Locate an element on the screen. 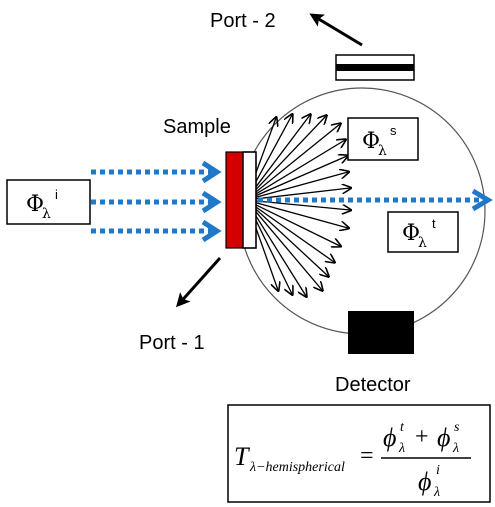 This screenshot has height=507, width=495. incident-flux-box: Φ λ i is located at coordinates (48, 202).